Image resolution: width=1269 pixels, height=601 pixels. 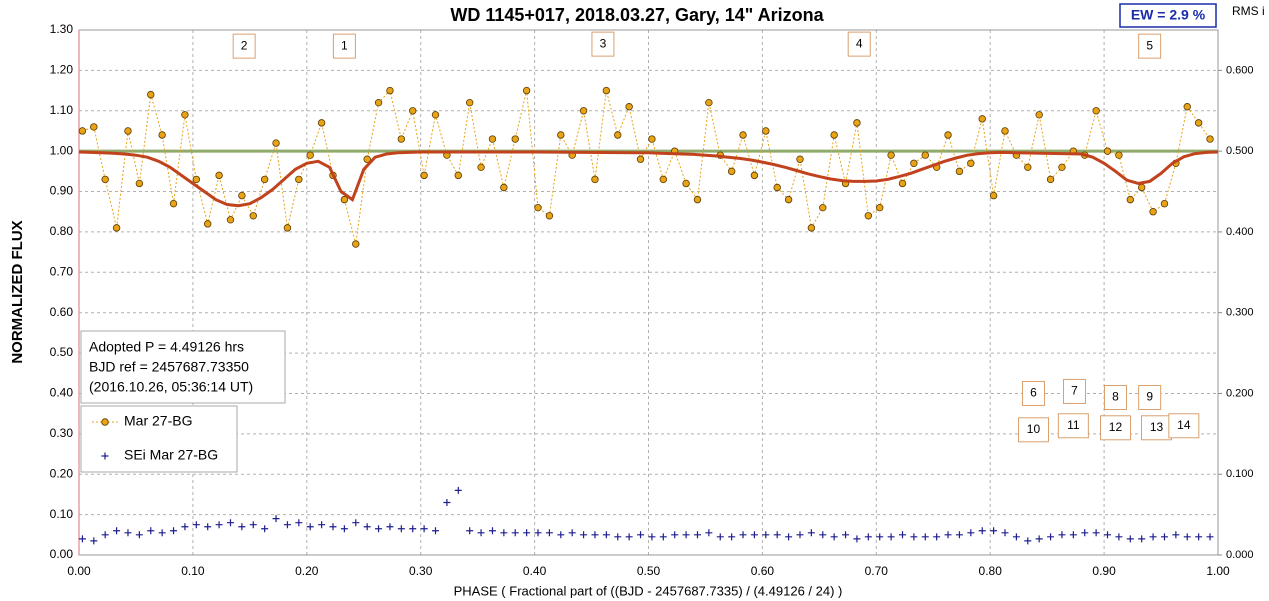 What do you see at coordinates (1073, 425) in the screenshot?
I see `annotation: 11` at bounding box center [1073, 425].